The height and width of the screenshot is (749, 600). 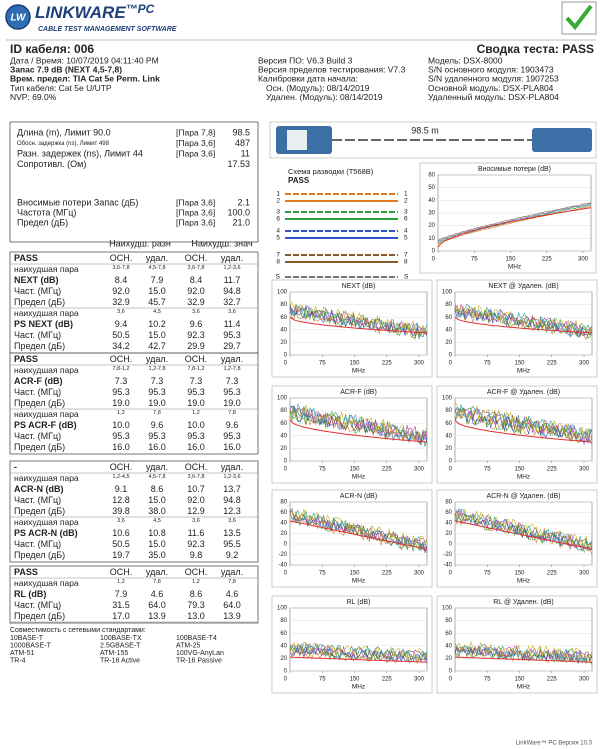 What do you see at coordinates (278, 219) in the screenshot?
I see `pin-left: 6` at bounding box center [278, 219].